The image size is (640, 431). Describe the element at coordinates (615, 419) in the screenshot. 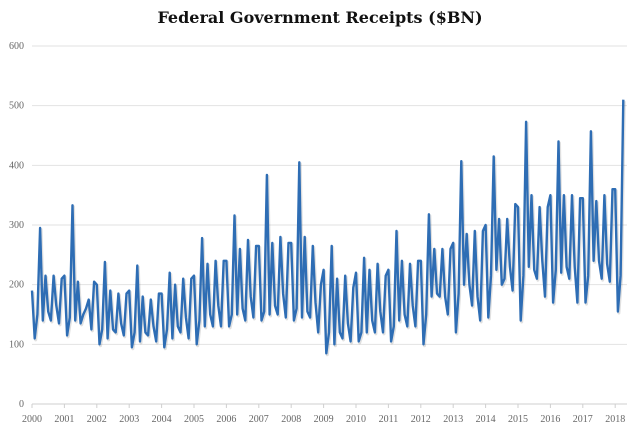

I see `x-tick-label: 2018` at that location.